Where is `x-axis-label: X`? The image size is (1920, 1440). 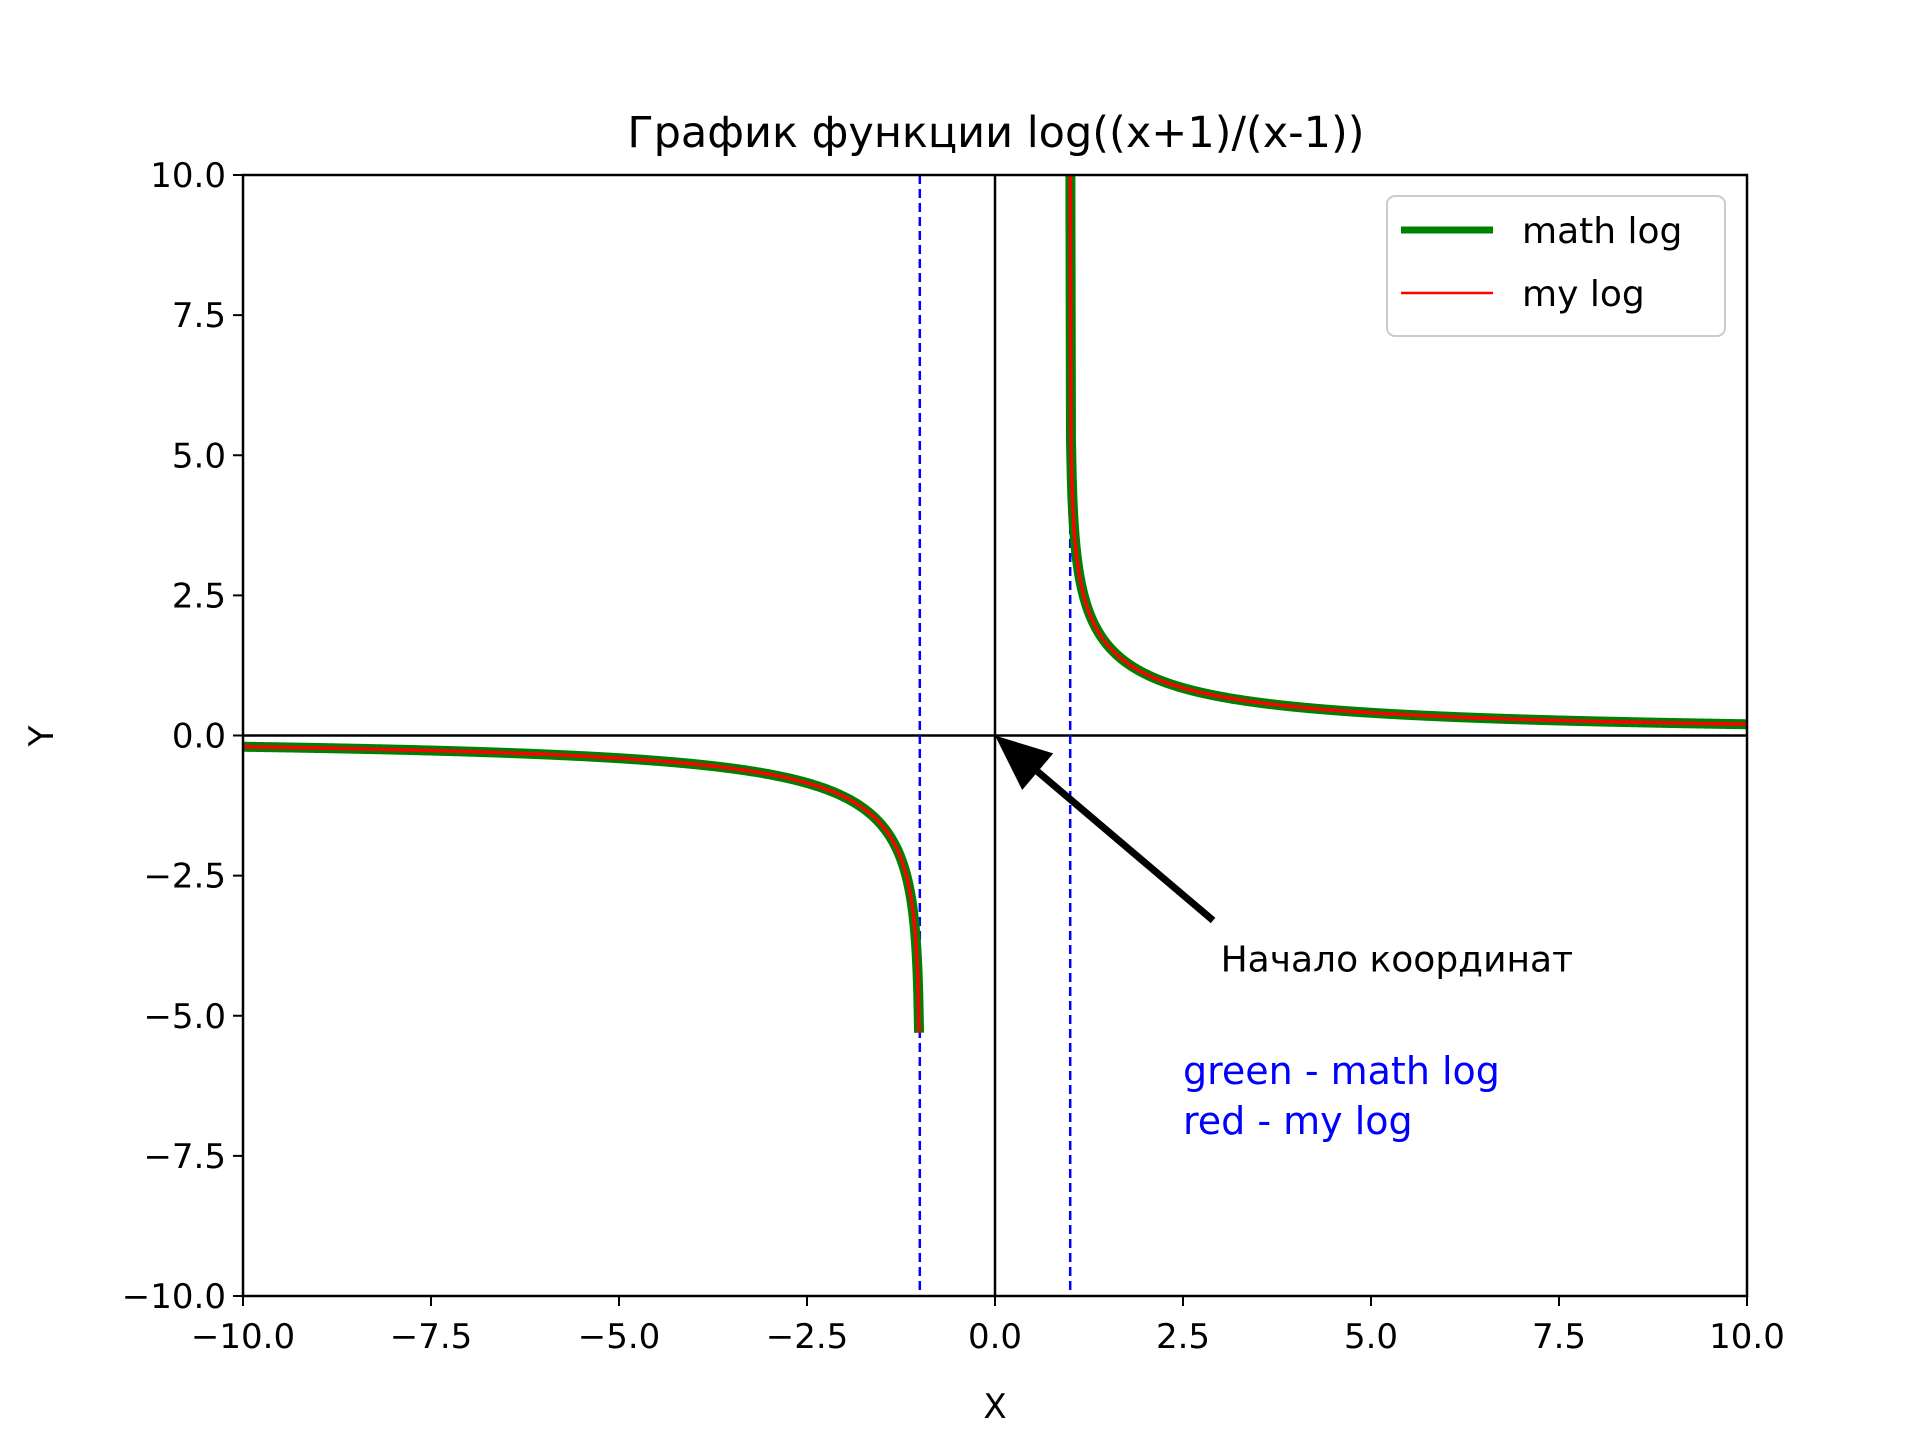
x-axis-label: X is located at coordinates (994, 1407).